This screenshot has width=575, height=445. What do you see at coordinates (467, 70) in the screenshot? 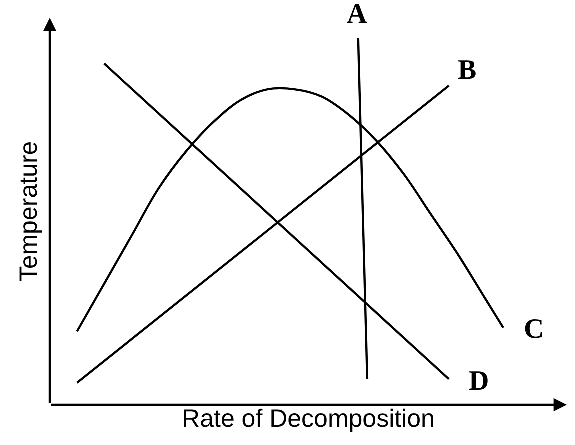
I see `series-label: B` at bounding box center [467, 70].